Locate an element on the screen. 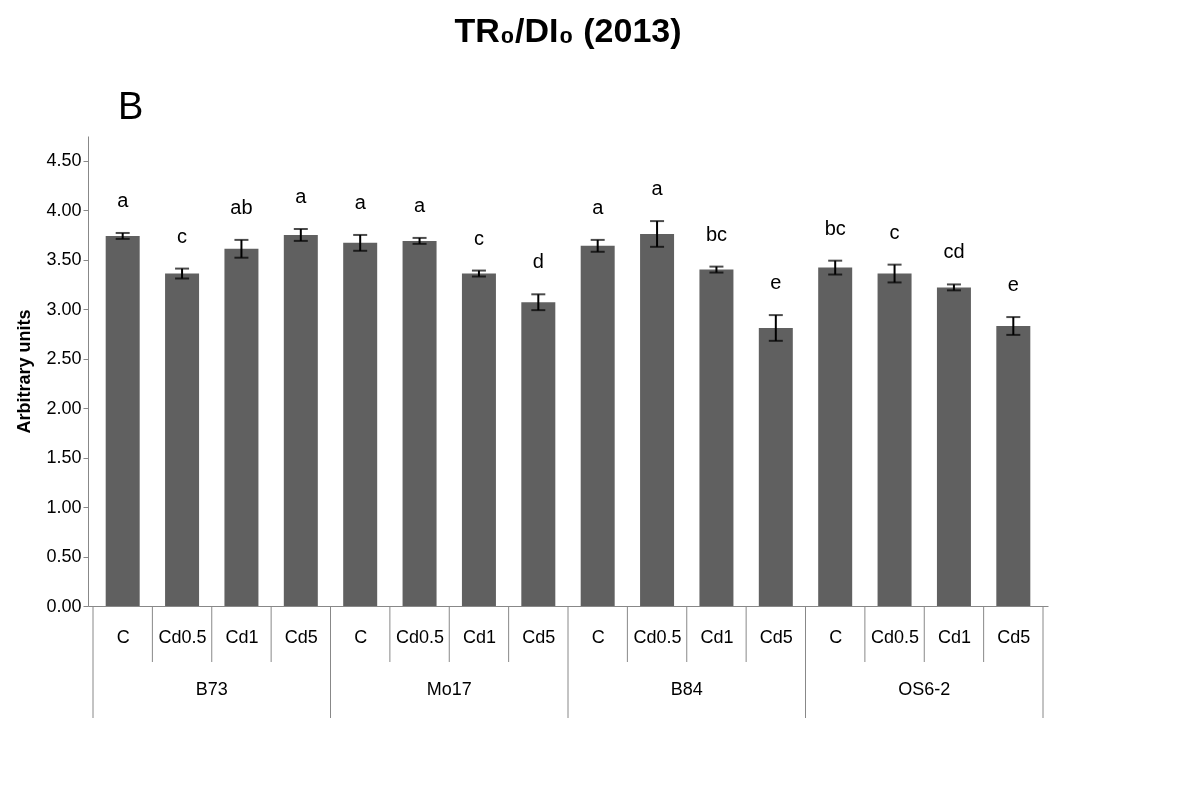 The height and width of the screenshot is (803, 1187). text: B84 is located at coordinates (686, 689).